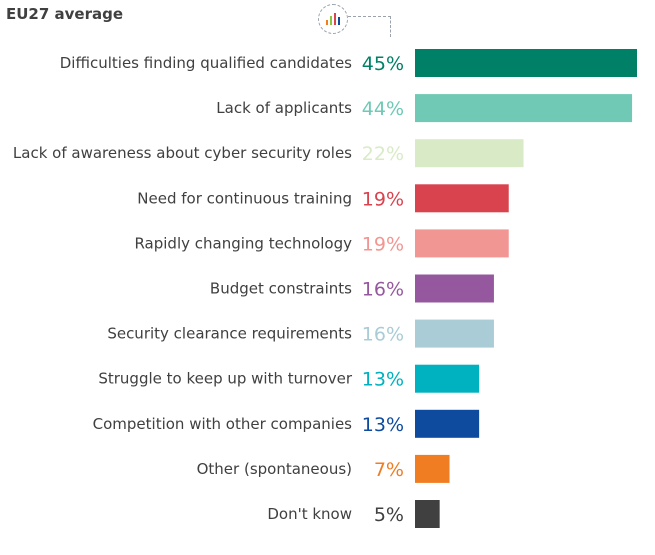 This screenshot has width=655, height=555. I want to click on category-label: Struggle to keep up with turnover, so click(225, 379).